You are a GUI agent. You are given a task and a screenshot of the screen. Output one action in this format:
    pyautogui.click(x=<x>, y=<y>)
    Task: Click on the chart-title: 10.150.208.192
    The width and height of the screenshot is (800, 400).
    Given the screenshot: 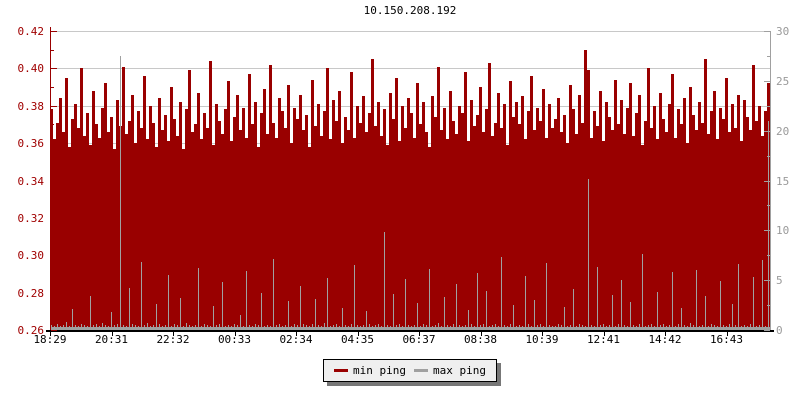 What is the action you would take?
    pyautogui.click(x=410, y=10)
    